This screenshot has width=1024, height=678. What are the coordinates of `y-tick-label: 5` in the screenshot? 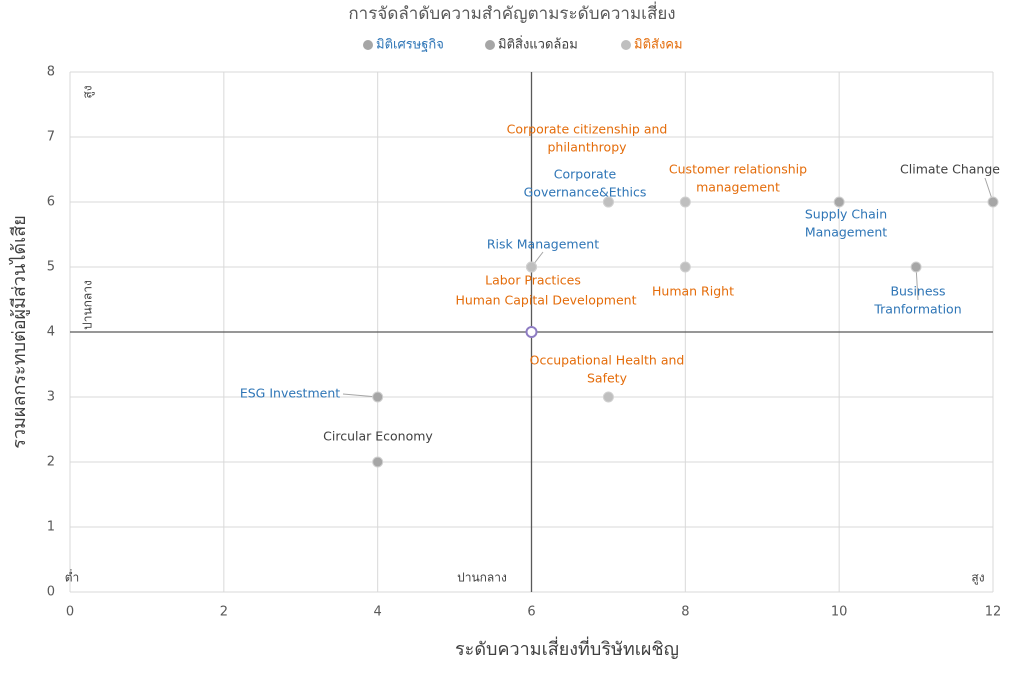 It's located at (51, 267).